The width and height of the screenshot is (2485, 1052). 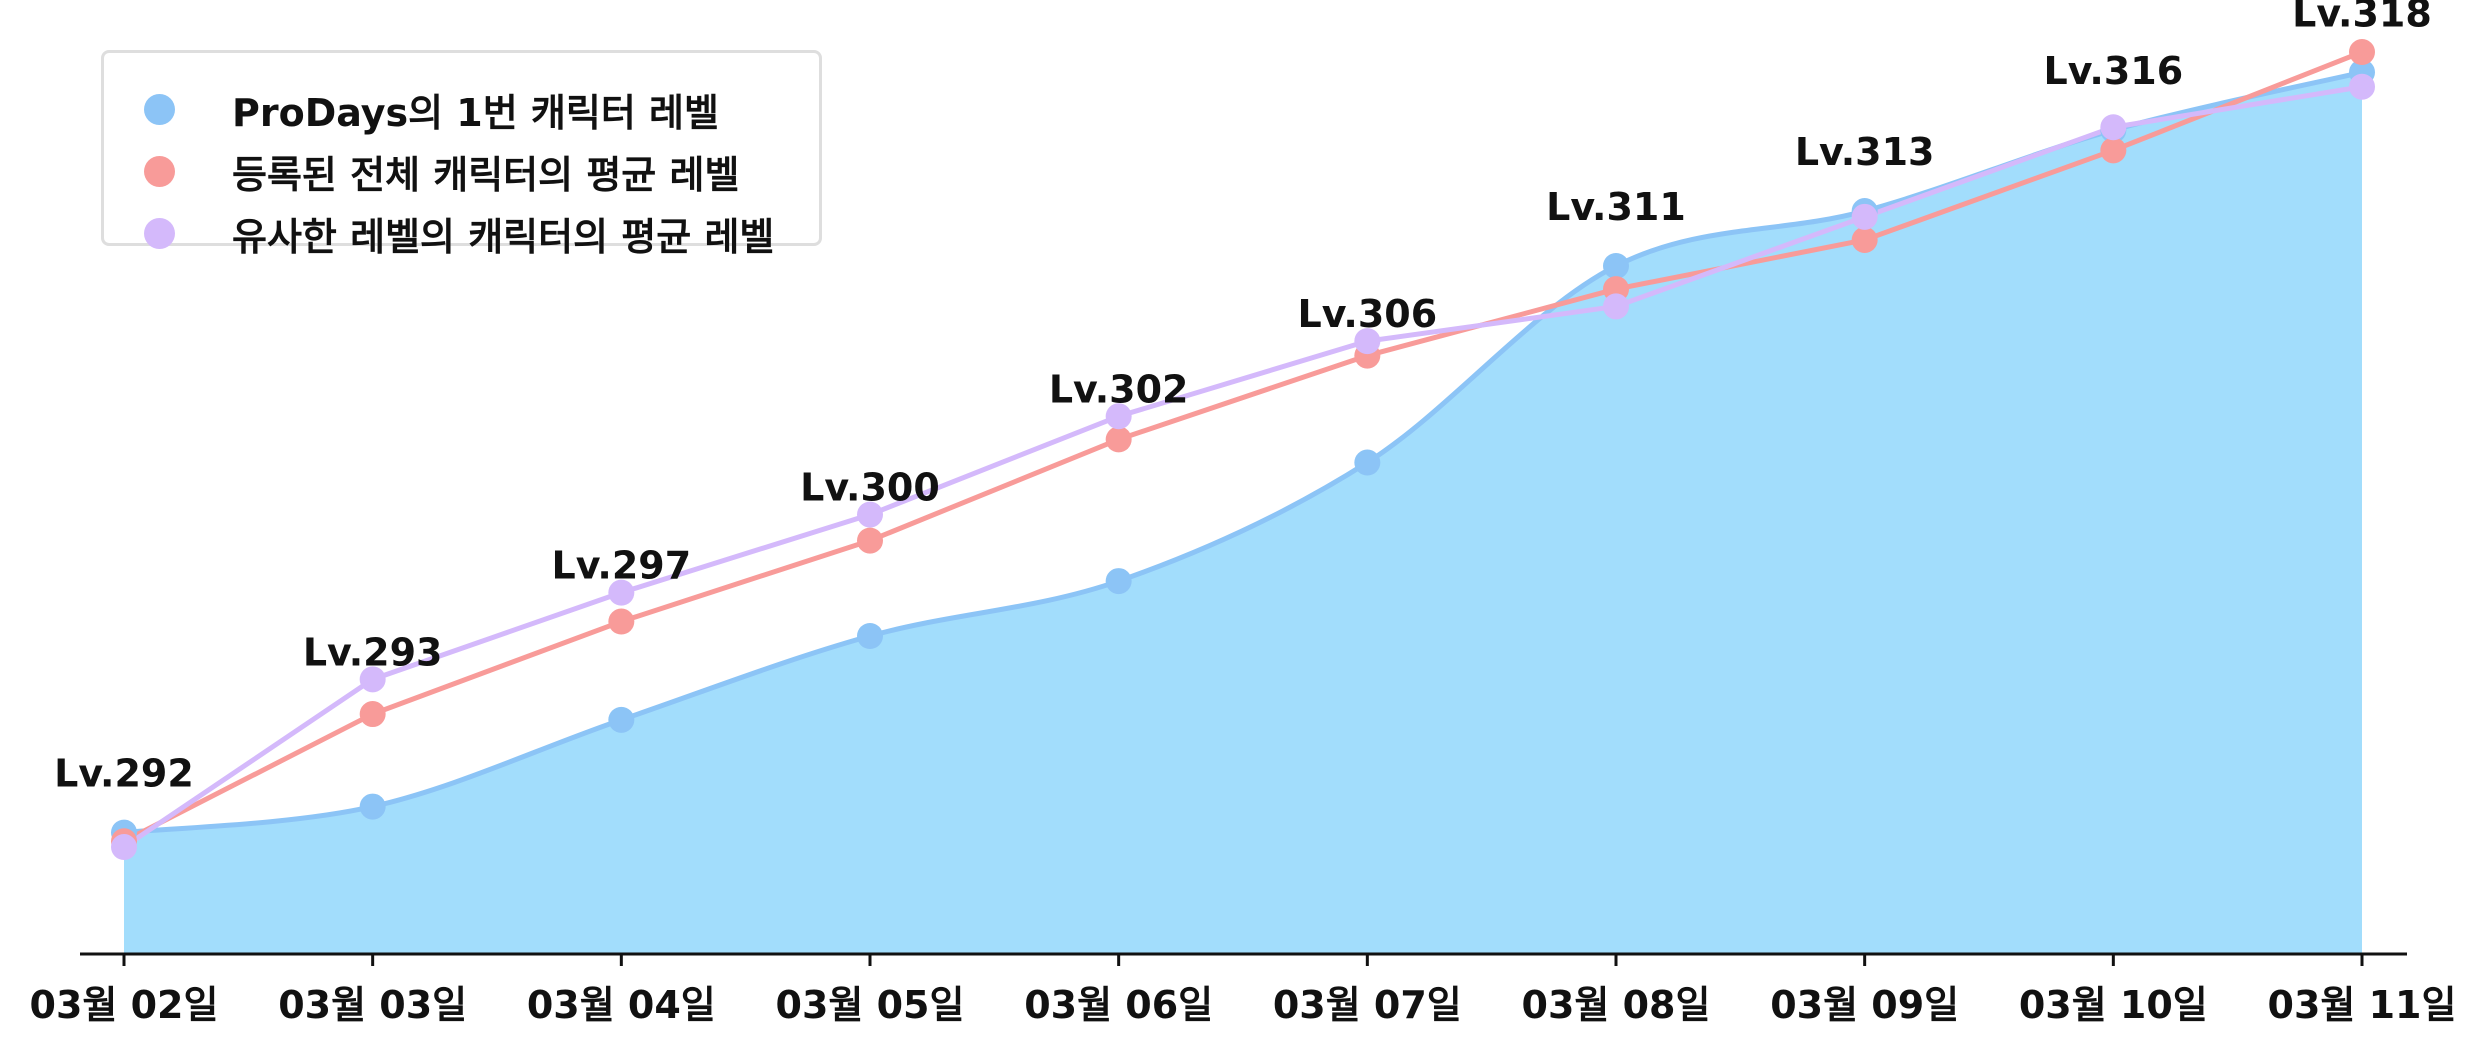 What do you see at coordinates (124, 1005) in the screenshot?
I see `x-tick-label-1: 03월 02일` at bounding box center [124, 1005].